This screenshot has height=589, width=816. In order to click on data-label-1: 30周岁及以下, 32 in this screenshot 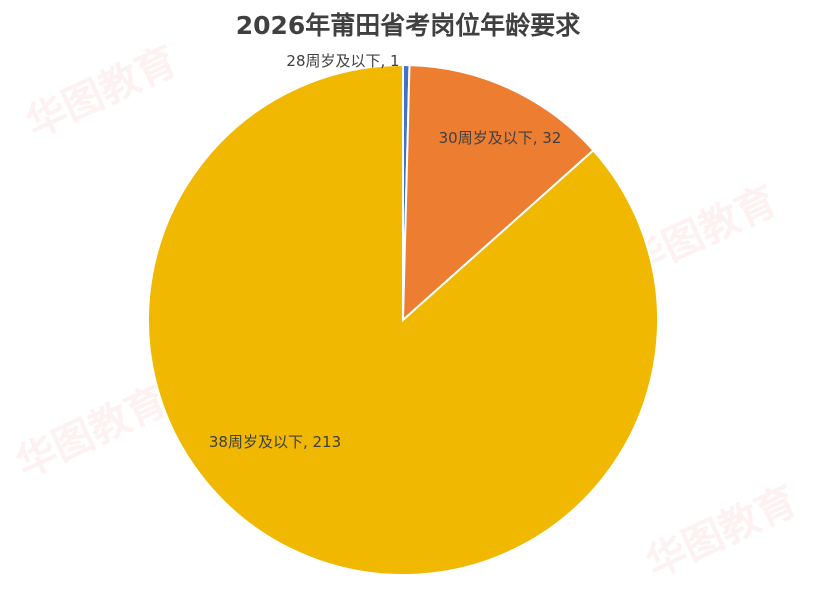, I will do `click(500, 138)`.